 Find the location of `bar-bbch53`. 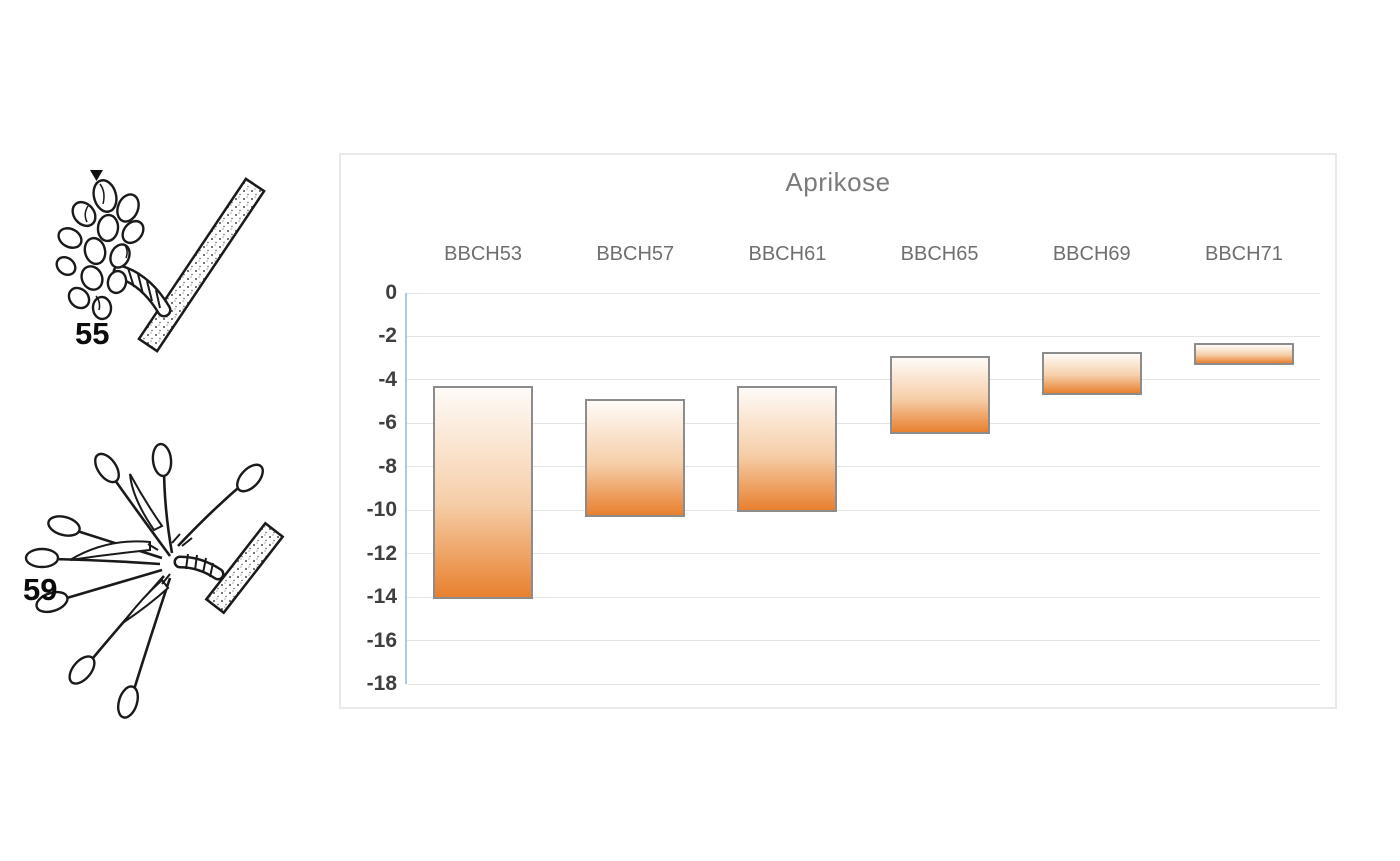

bar-bbch53 is located at coordinates (483, 493).